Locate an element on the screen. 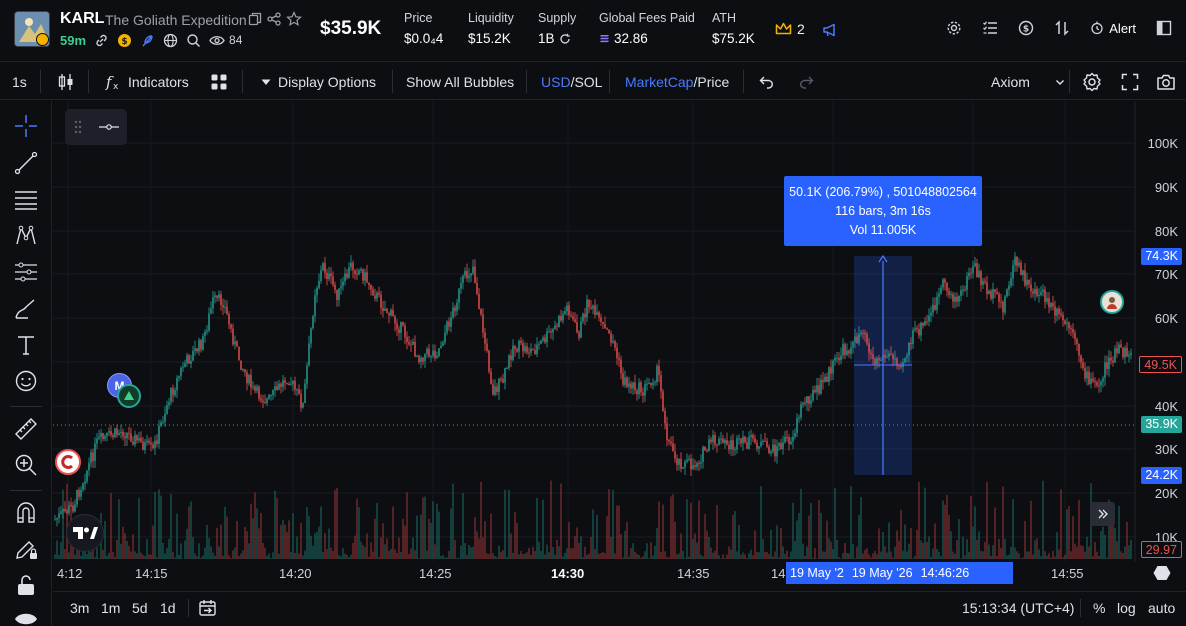 The height and width of the screenshot is (626, 1186). layout-panel-icon is located at coordinates (1164, 28).